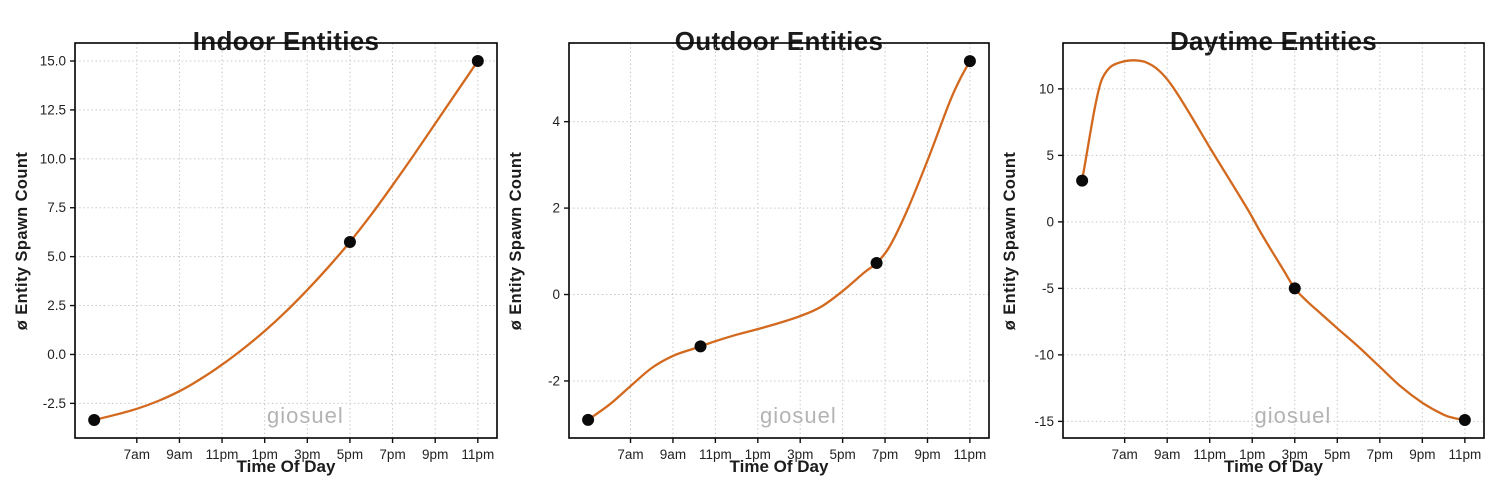  I want to click on chart-title: Daytime Entities, so click(1273, 40).